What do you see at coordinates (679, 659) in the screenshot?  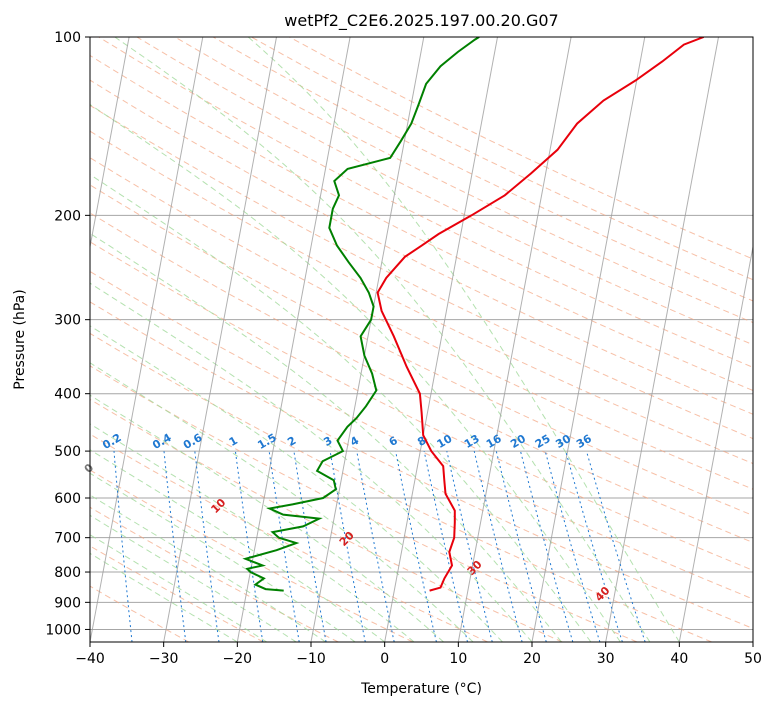 I see `x-tick-label: 40` at bounding box center [679, 659].